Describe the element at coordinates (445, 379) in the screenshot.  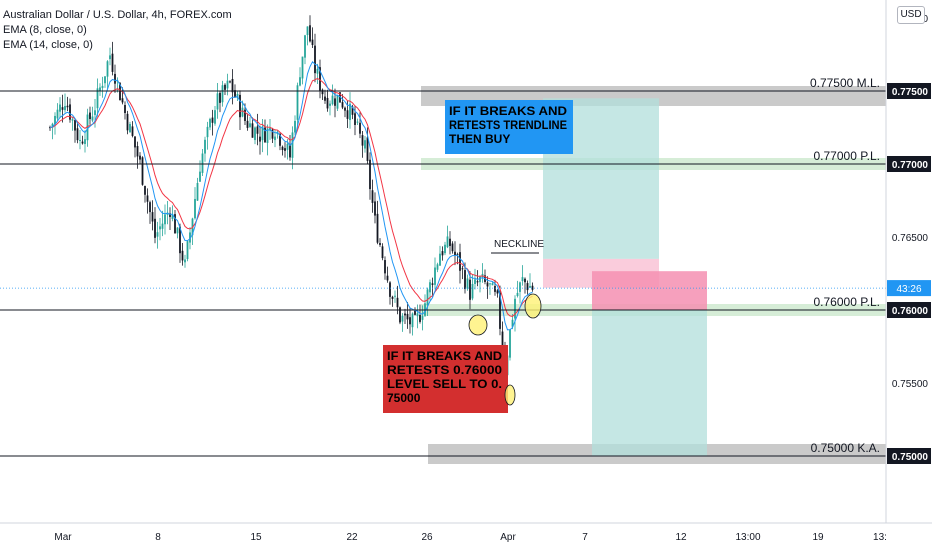
I see `sell-callout-box` at that location.